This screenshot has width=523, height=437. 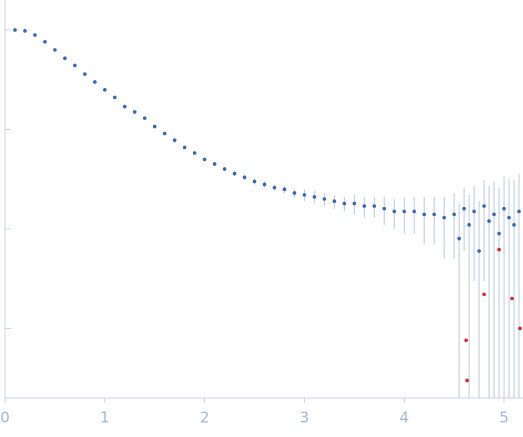 What do you see at coordinates (504, 418) in the screenshot?
I see `x-tick-label: 5` at bounding box center [504, 418].